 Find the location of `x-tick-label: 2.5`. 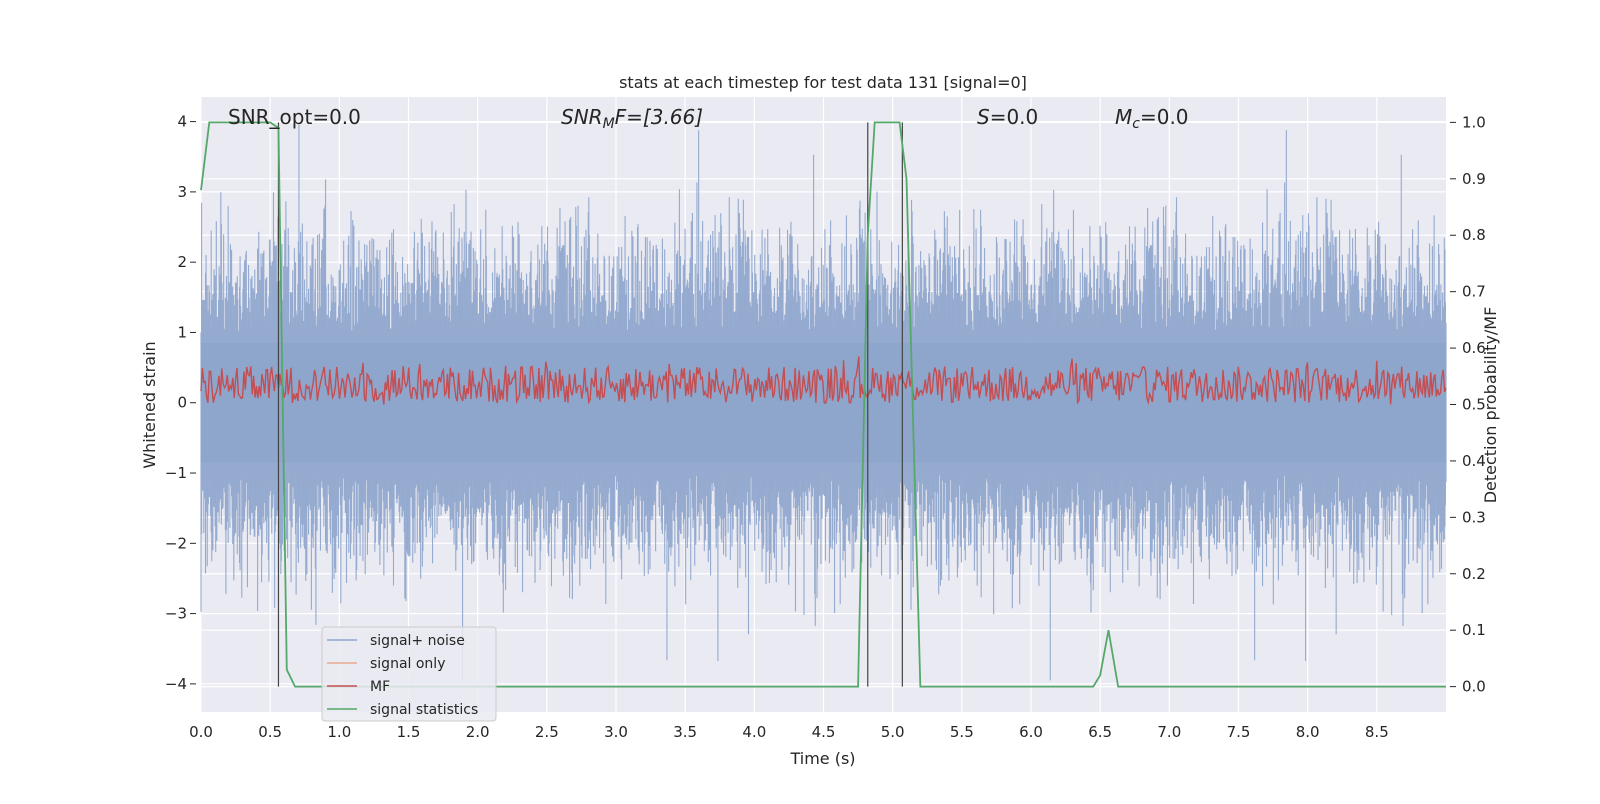

x-tick-label: 2.5 is located at coordinates (547, 732).